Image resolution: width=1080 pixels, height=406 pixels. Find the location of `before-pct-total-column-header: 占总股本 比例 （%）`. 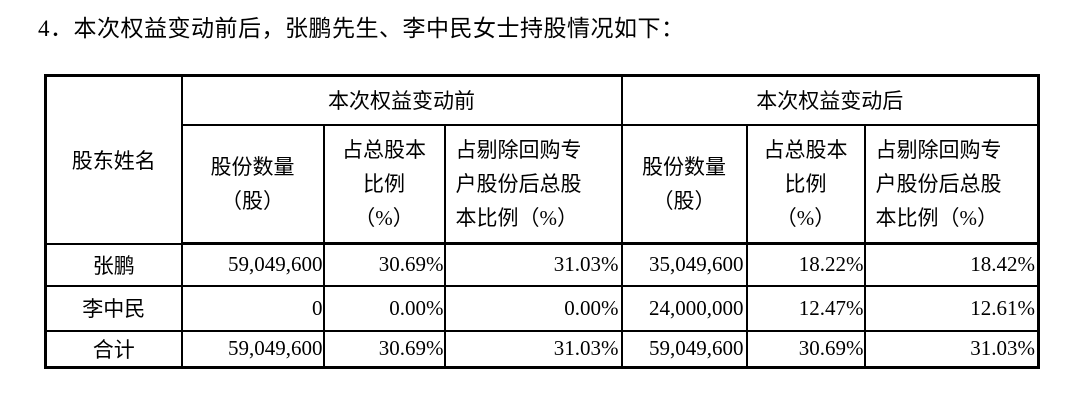

before-pct-total-column-header: 占总股本 比例 （%） is located at coordinates (384, 184).